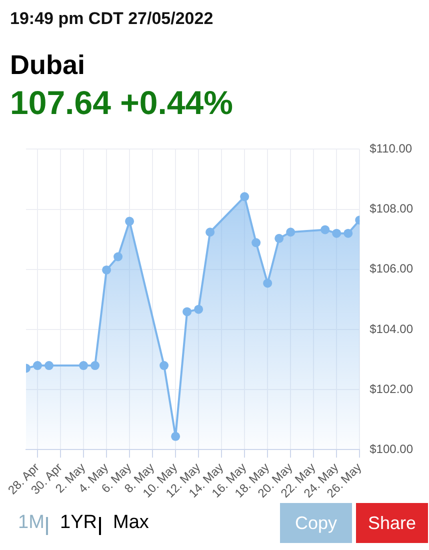  Describe the element at coordinates (392, 209) in the screenshot. I see `y-tick-label: $108.00` at that location.